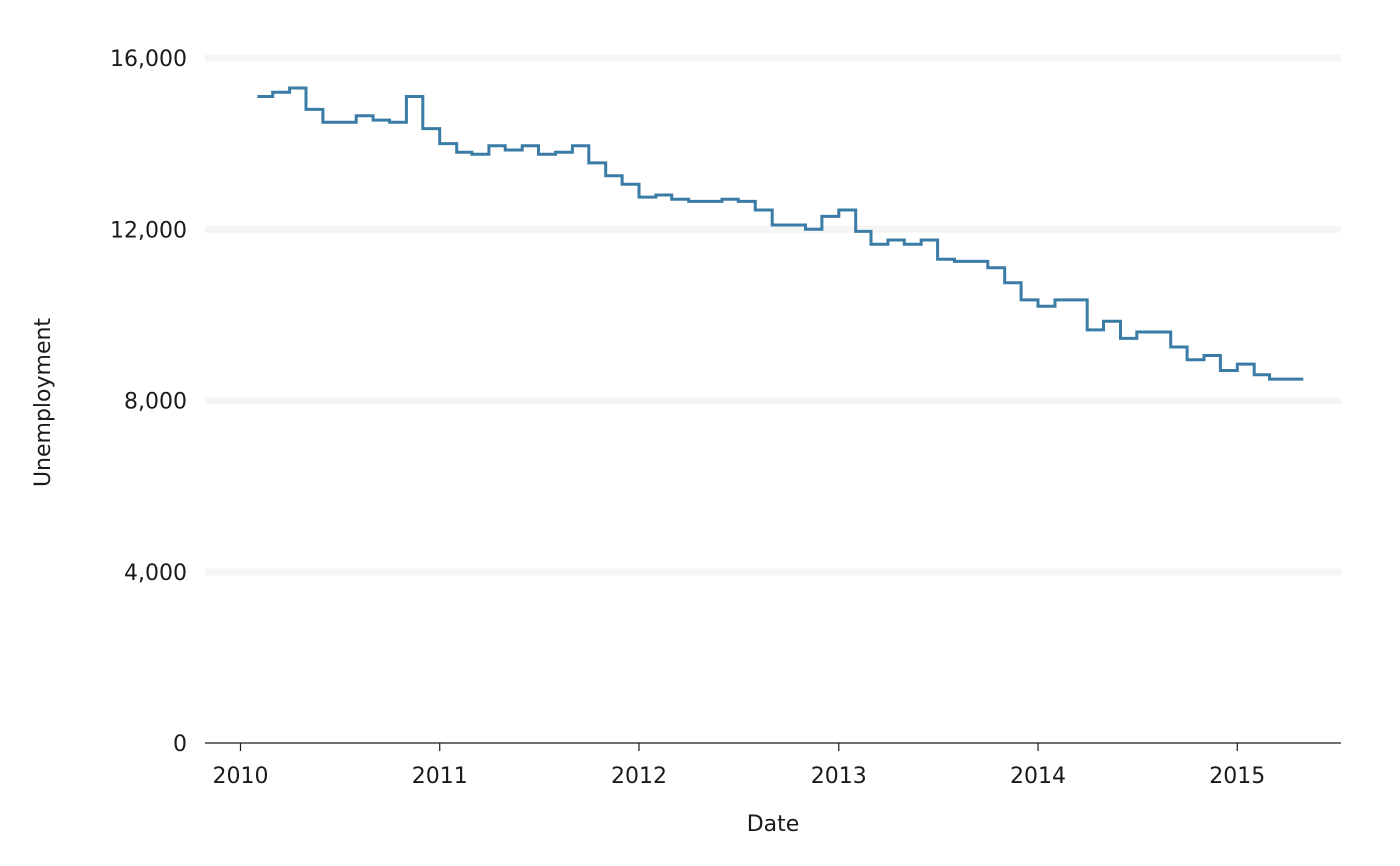 The width and height of the screenshot is (1400, 866). What do you see at coordinates (639, 776) in the screenshot?
I see `x-tick-label: 2012` at bounding box center [639, 776].